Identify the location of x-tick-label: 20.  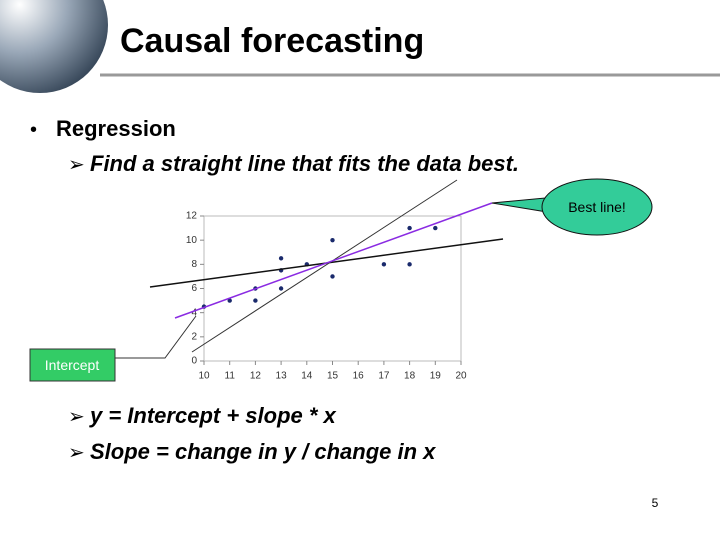
(461, 376).